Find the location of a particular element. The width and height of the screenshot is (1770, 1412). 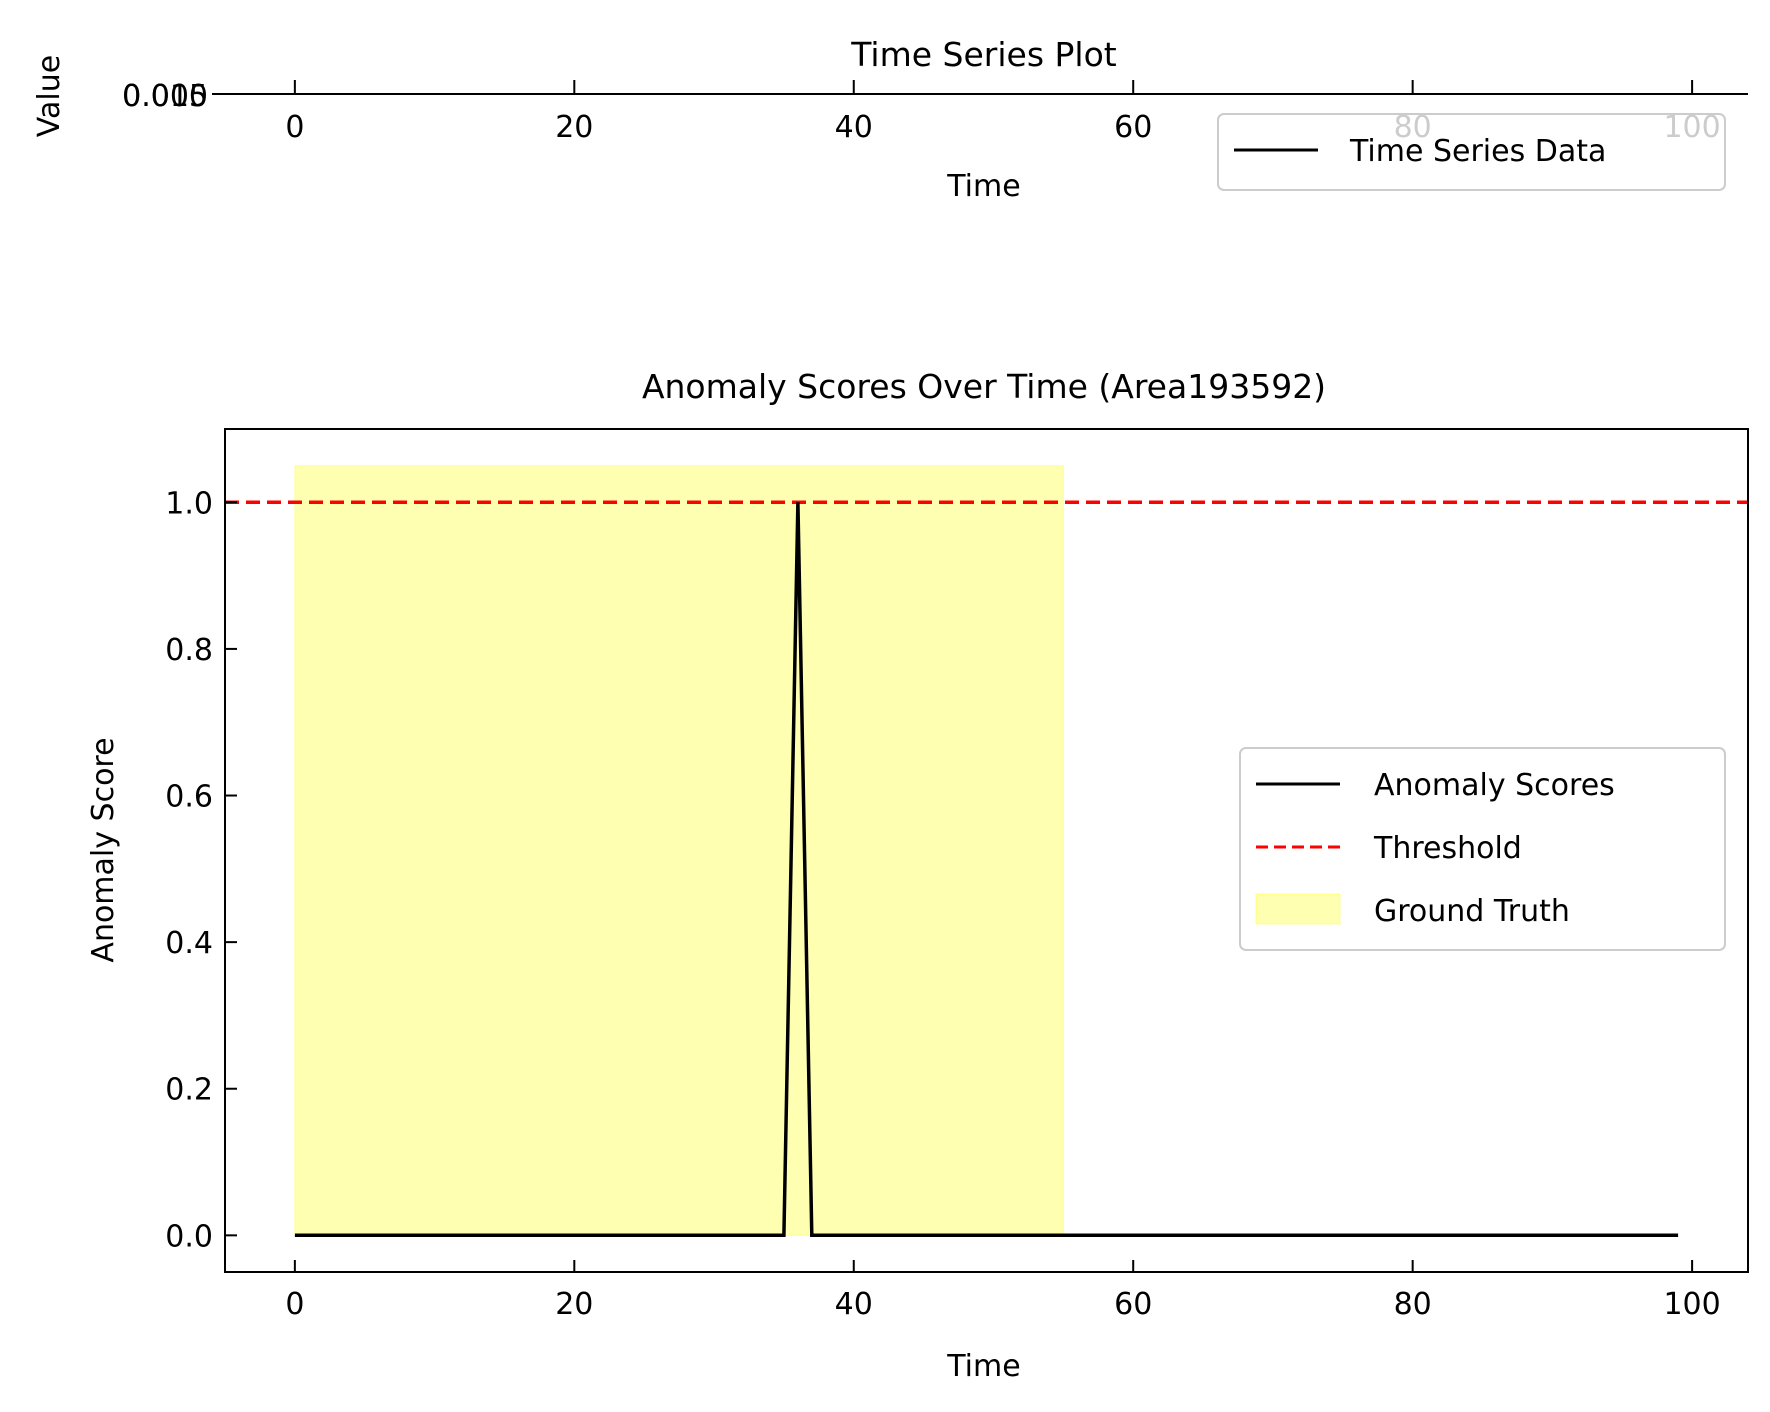

bottom-legend-box is located at coordinates (1482, 849).